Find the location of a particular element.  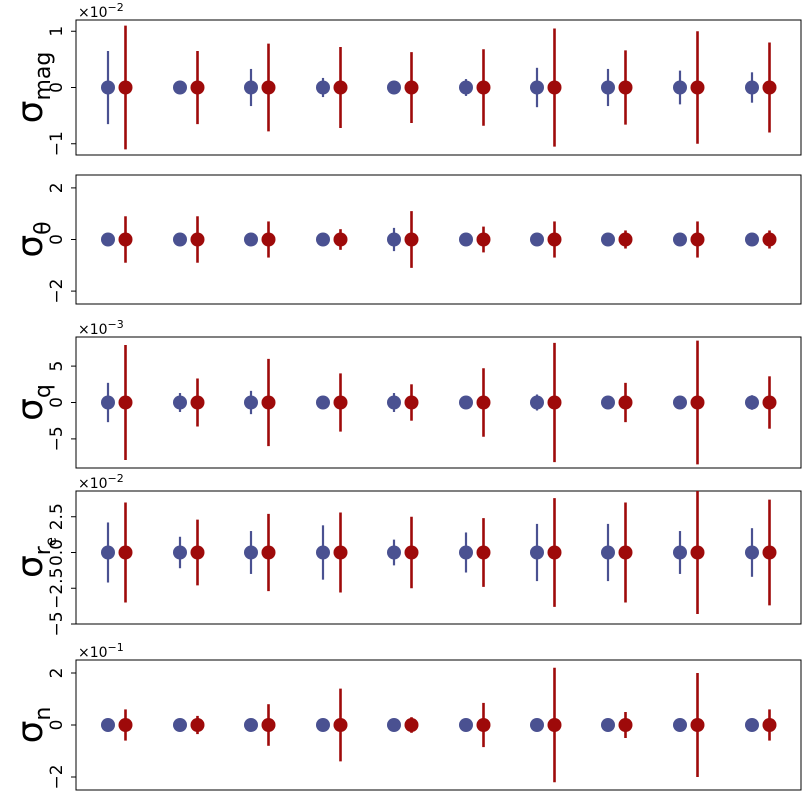

offset-multiplier: ×10⁻² is located at coordinates (101, 482).